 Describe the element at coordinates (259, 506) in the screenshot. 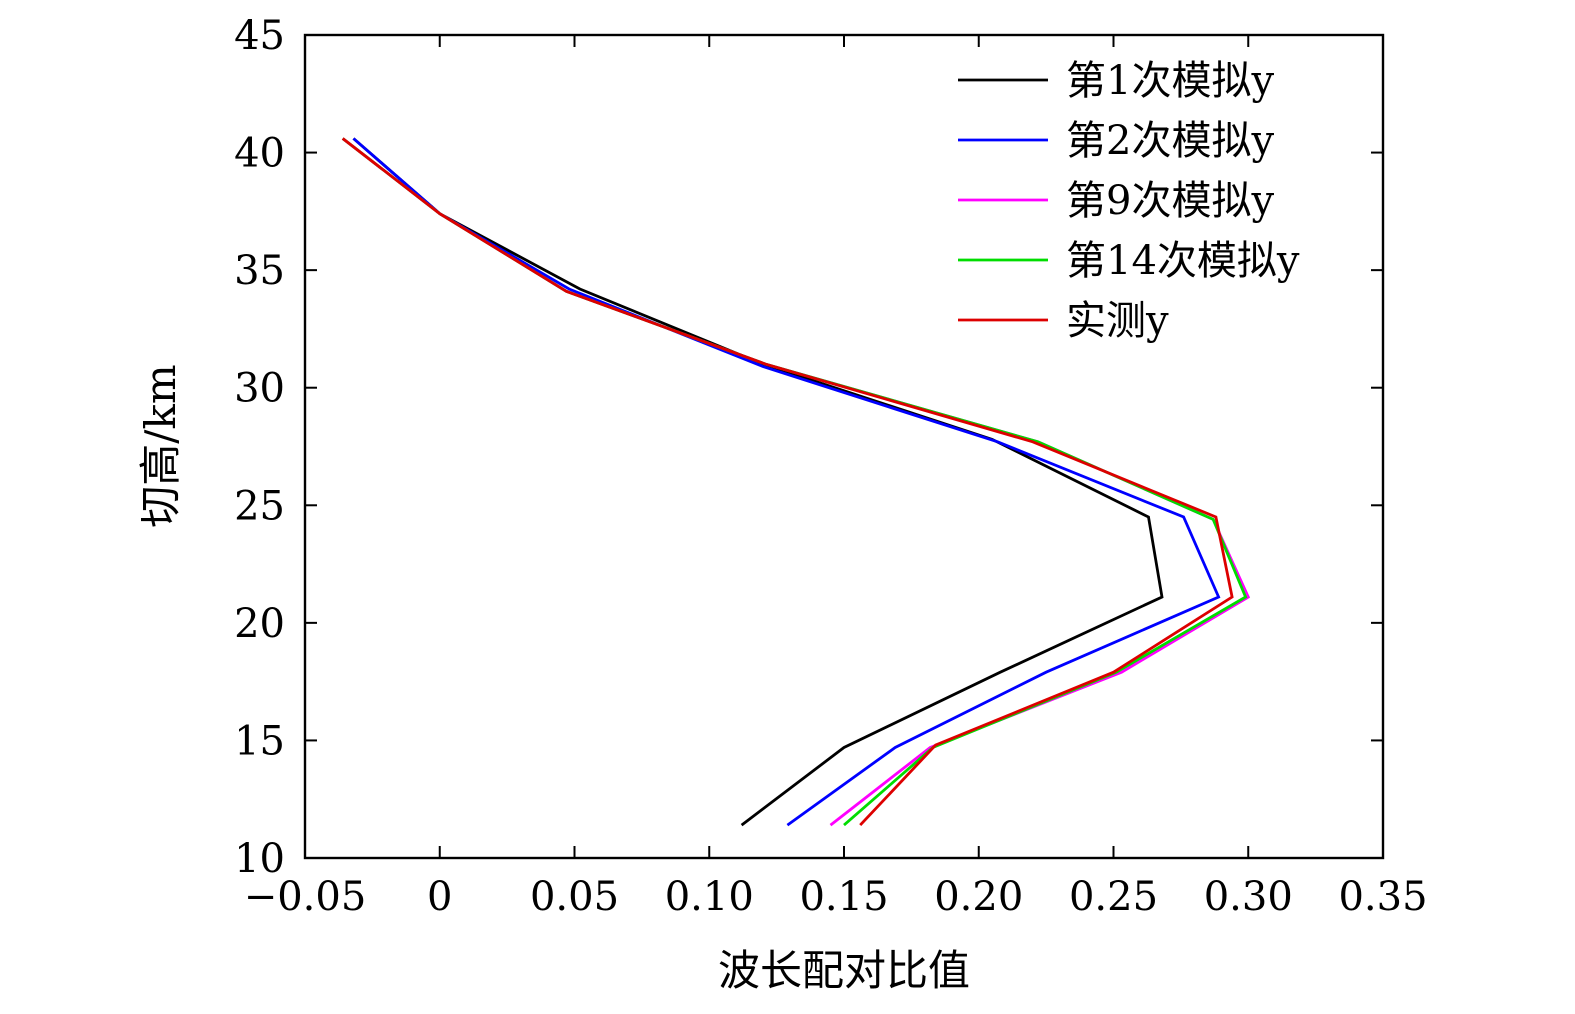

I see `y-tick-label: 25` at that location.